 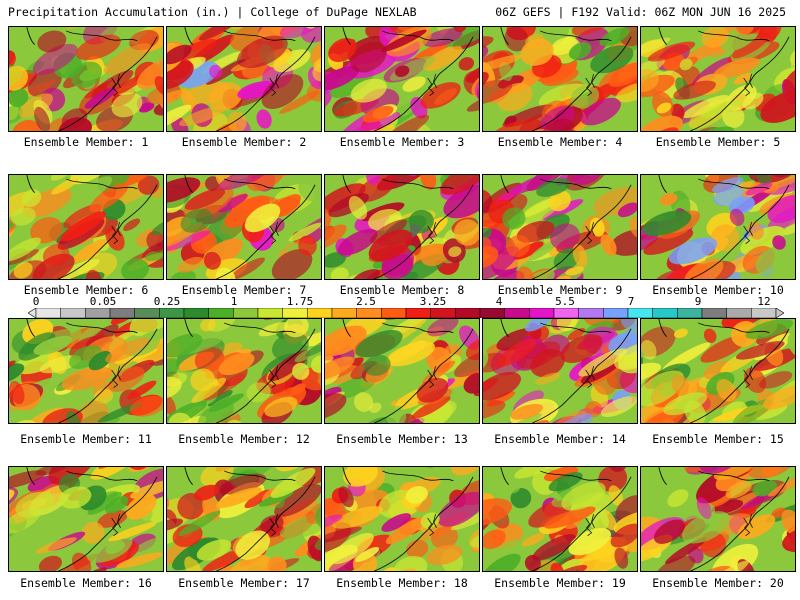 What do you see at coordinates (779, 313) in the screenshot?
I see `colorbar-right-arrow` at bounding box center [779, 313].